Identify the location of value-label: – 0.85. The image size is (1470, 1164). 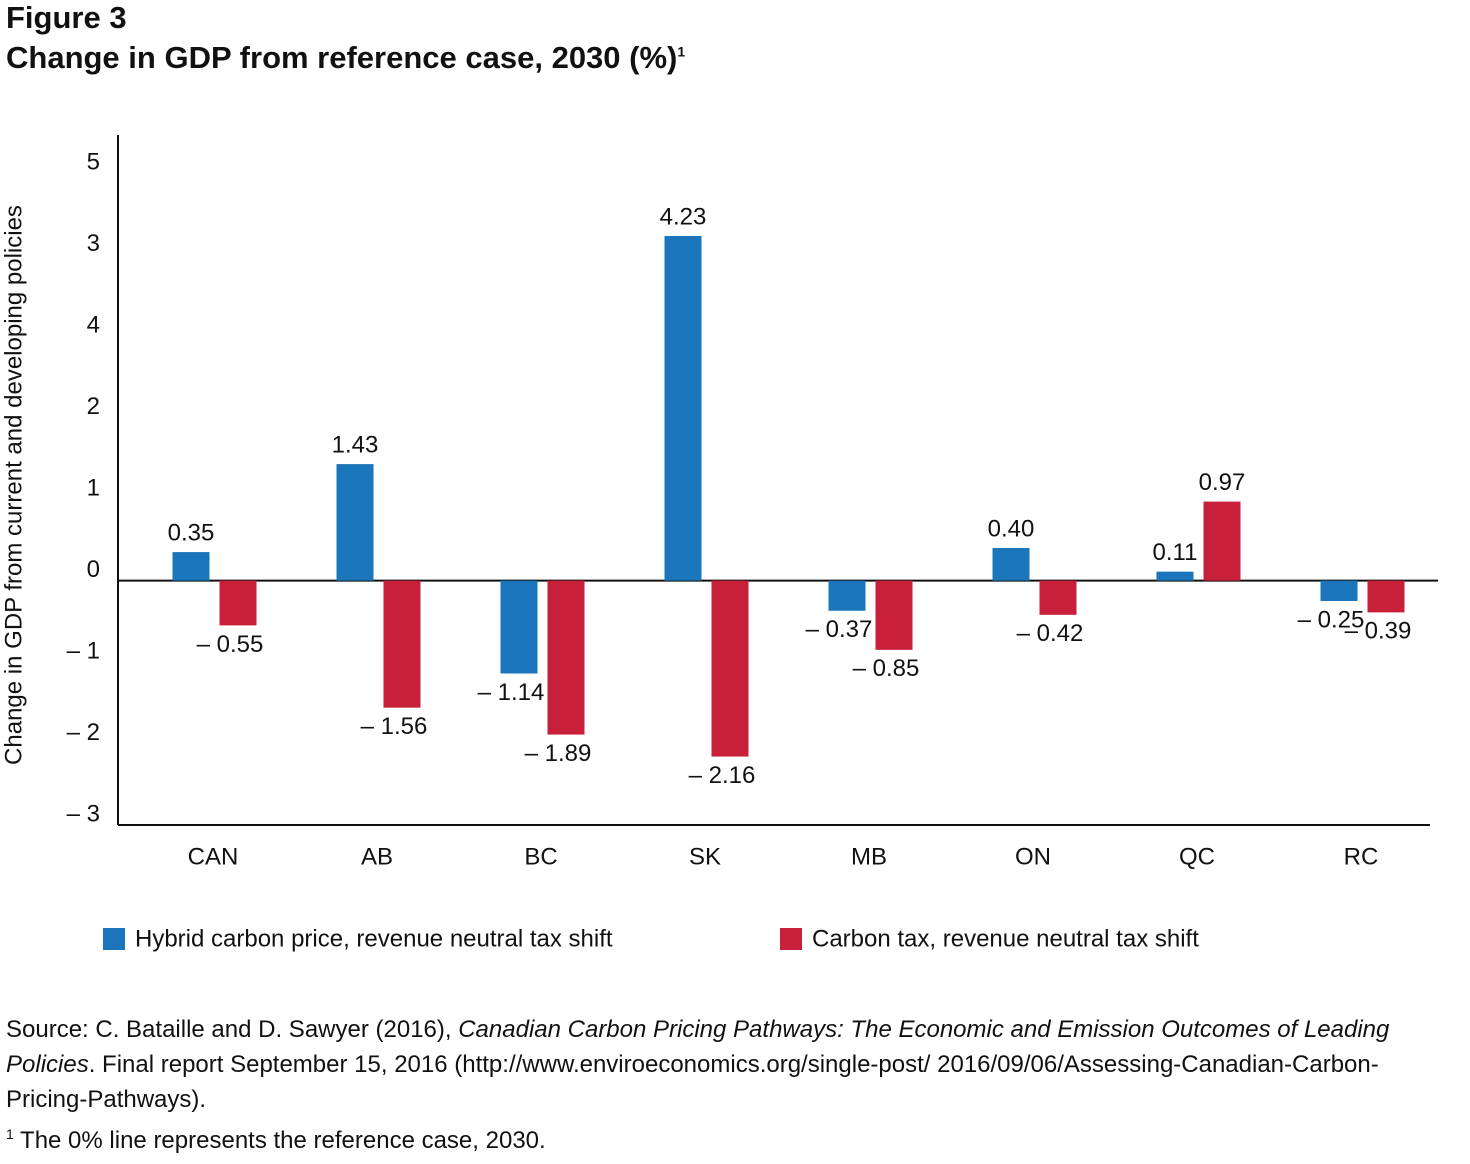
(886, 668).